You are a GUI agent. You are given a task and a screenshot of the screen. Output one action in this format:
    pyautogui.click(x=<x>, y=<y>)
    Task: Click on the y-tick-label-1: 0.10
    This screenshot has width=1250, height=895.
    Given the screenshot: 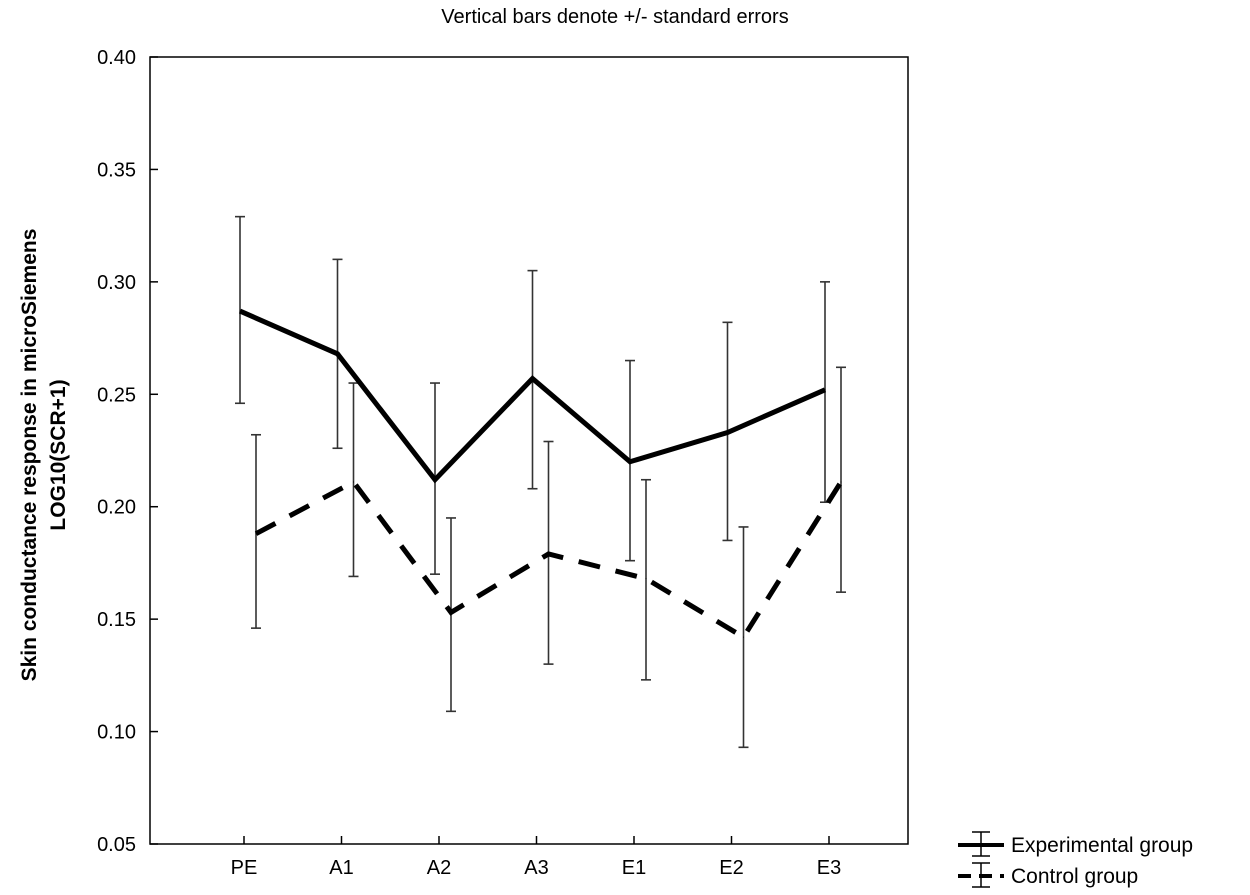 What is the action you would take?
    pyautogui.click(x=116, y=733)
    